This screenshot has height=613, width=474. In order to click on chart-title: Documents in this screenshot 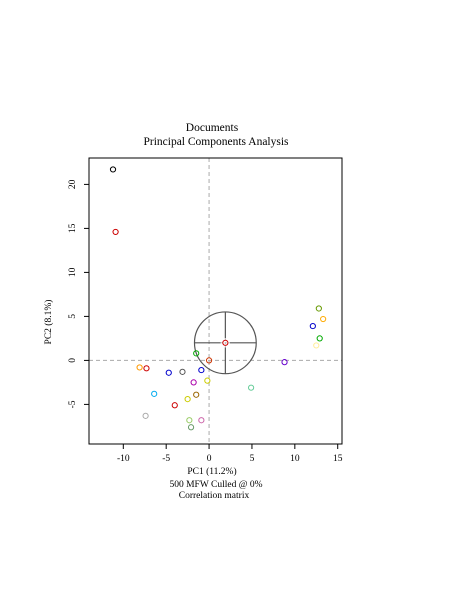, I will do `click(212, 128)`.